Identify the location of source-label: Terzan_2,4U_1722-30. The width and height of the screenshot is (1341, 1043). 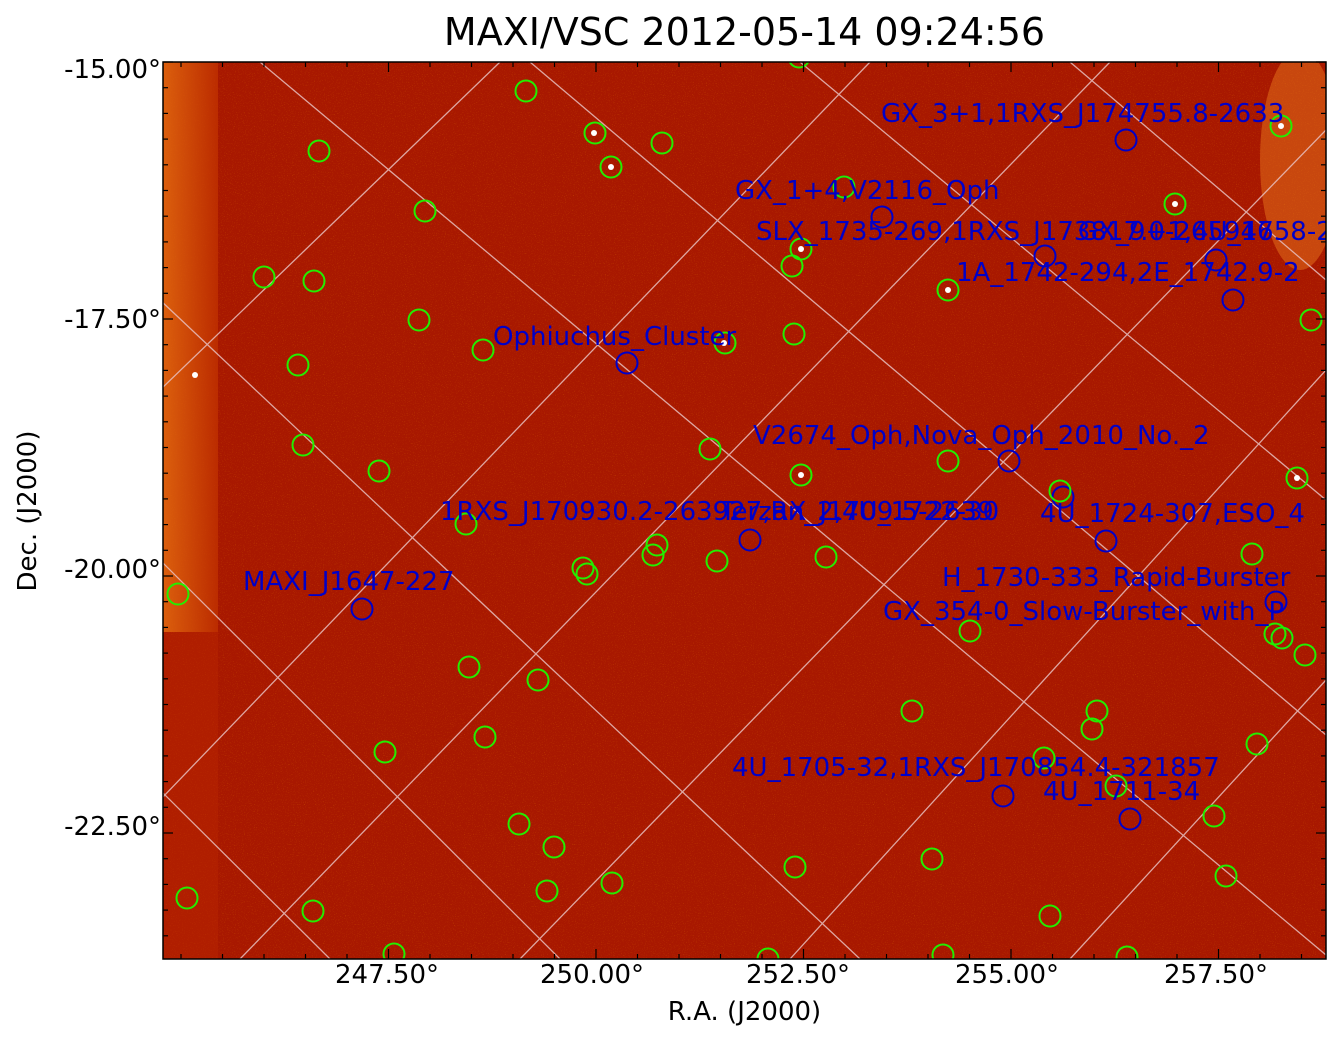
(859, 512).